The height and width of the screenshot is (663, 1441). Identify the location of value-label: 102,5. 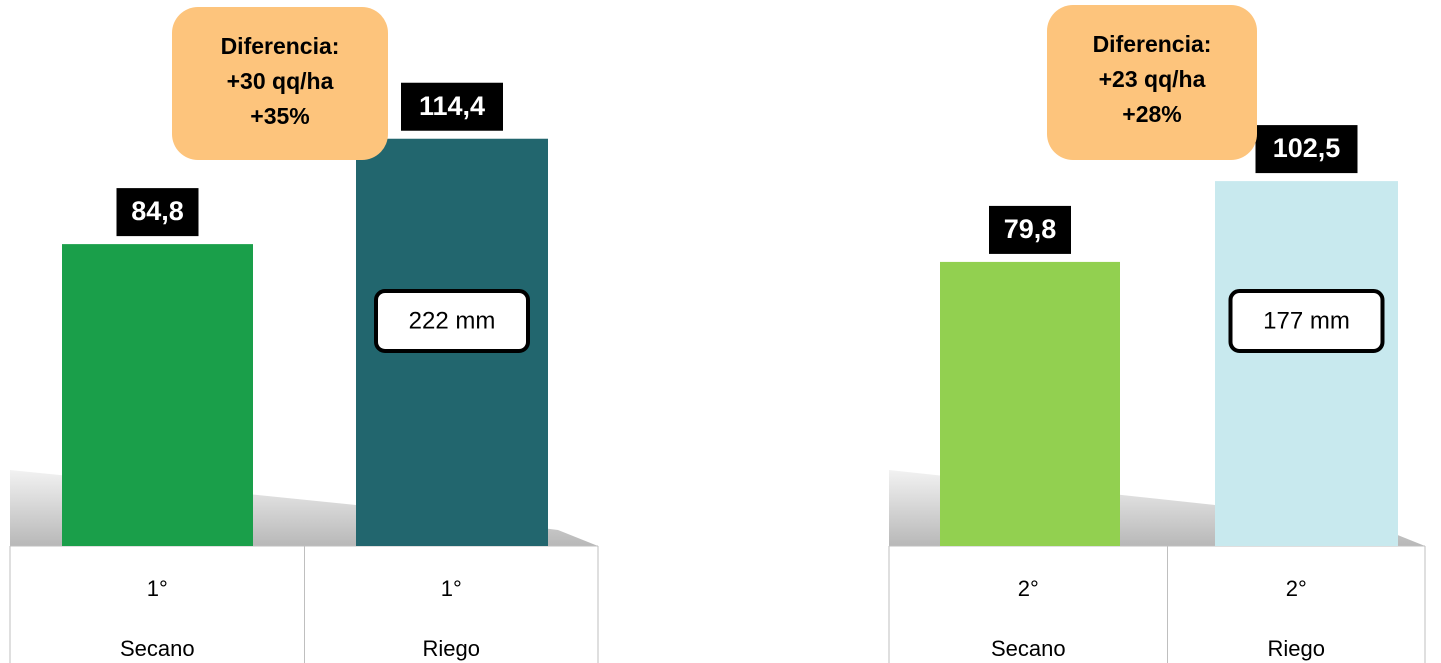
(1307, 148).